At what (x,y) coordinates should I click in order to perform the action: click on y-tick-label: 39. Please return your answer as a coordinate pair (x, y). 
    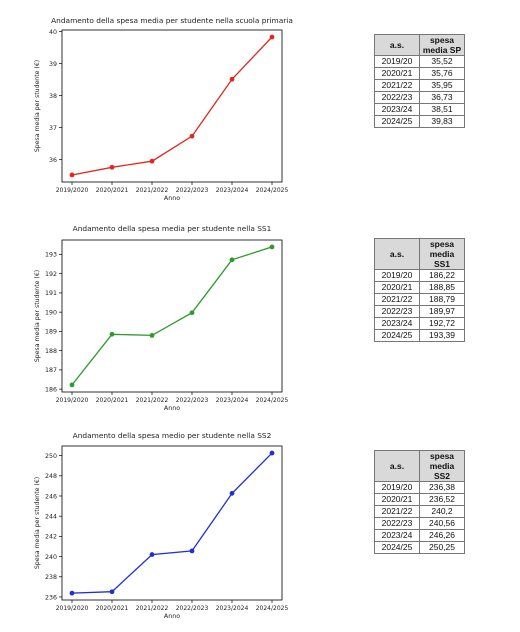
    Looking at the image, I should click on (53, 64).